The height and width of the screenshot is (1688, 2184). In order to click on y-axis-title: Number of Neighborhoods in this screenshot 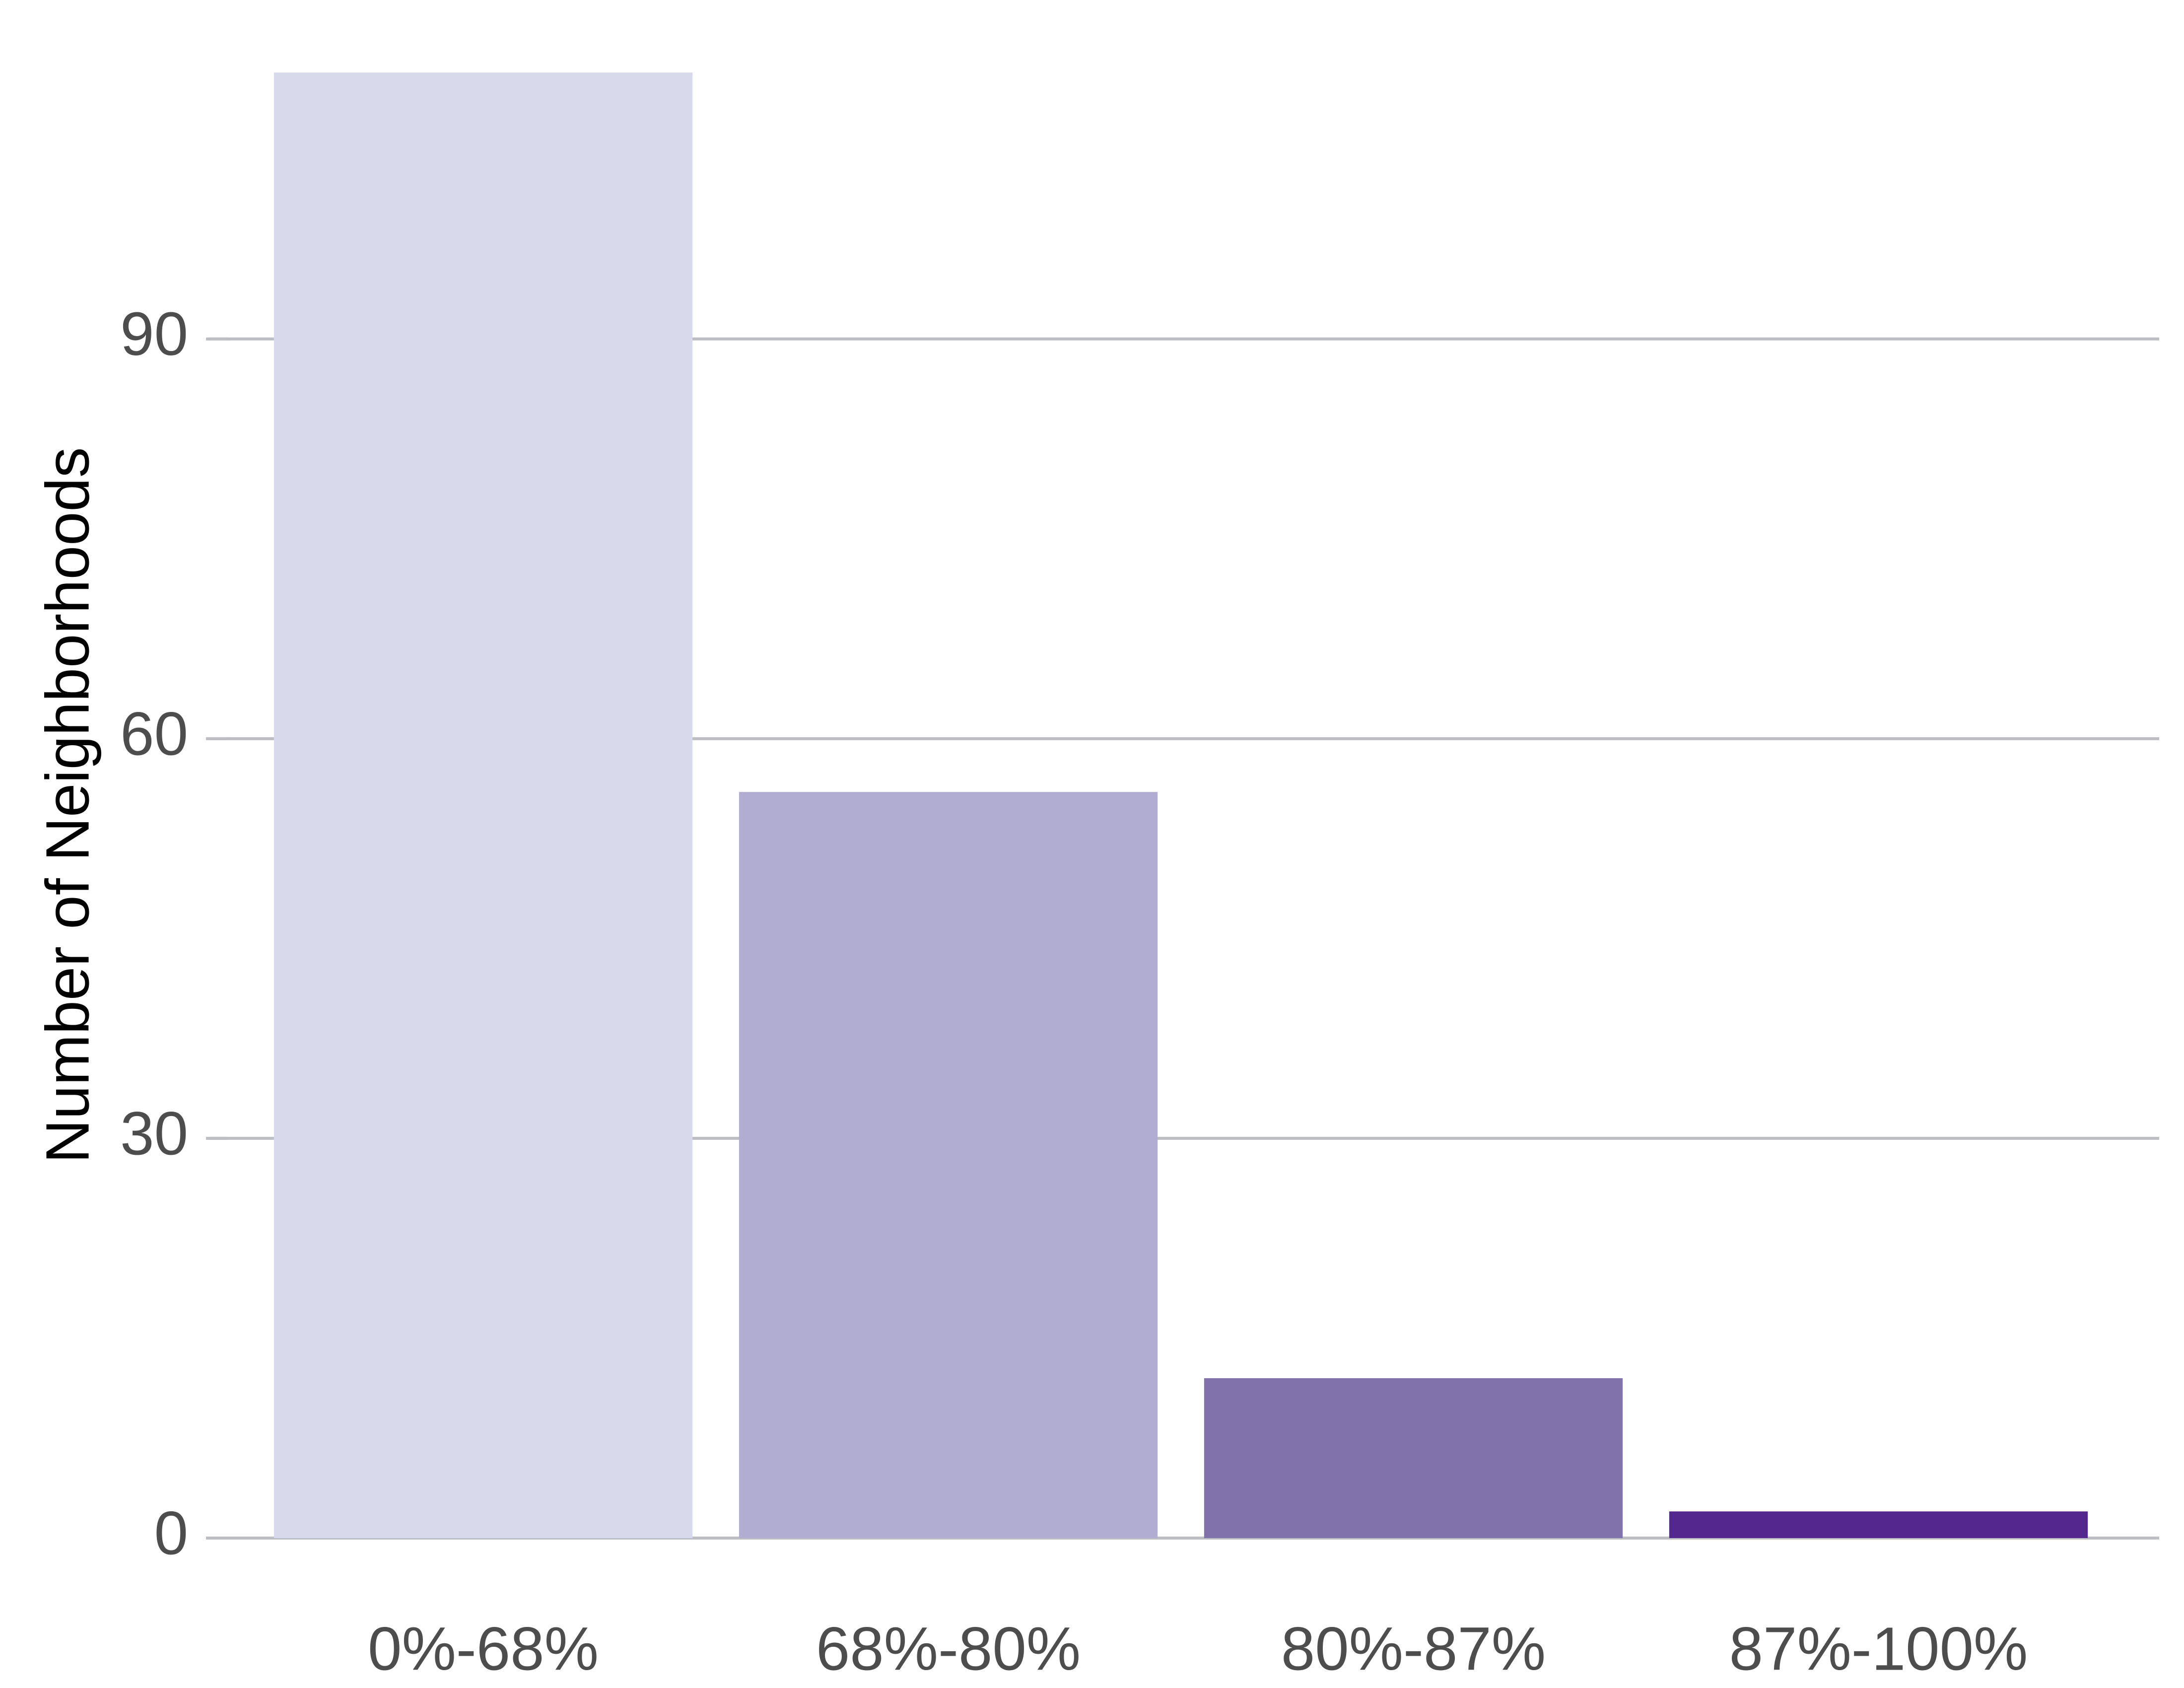, I will do `click(68, 805)`.